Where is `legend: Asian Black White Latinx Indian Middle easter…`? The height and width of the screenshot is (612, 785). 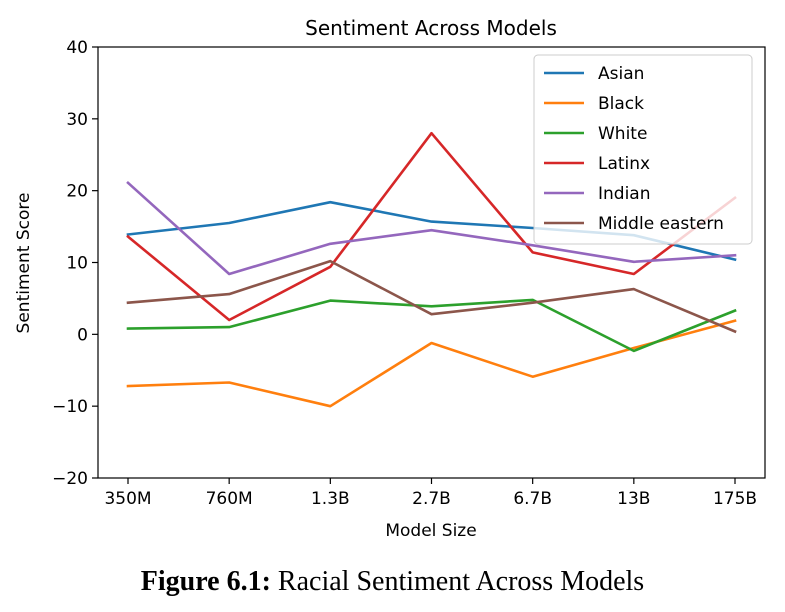 legend: Asian Black White Latinx Indian Middle easter… is located at coordinates (643, 149).